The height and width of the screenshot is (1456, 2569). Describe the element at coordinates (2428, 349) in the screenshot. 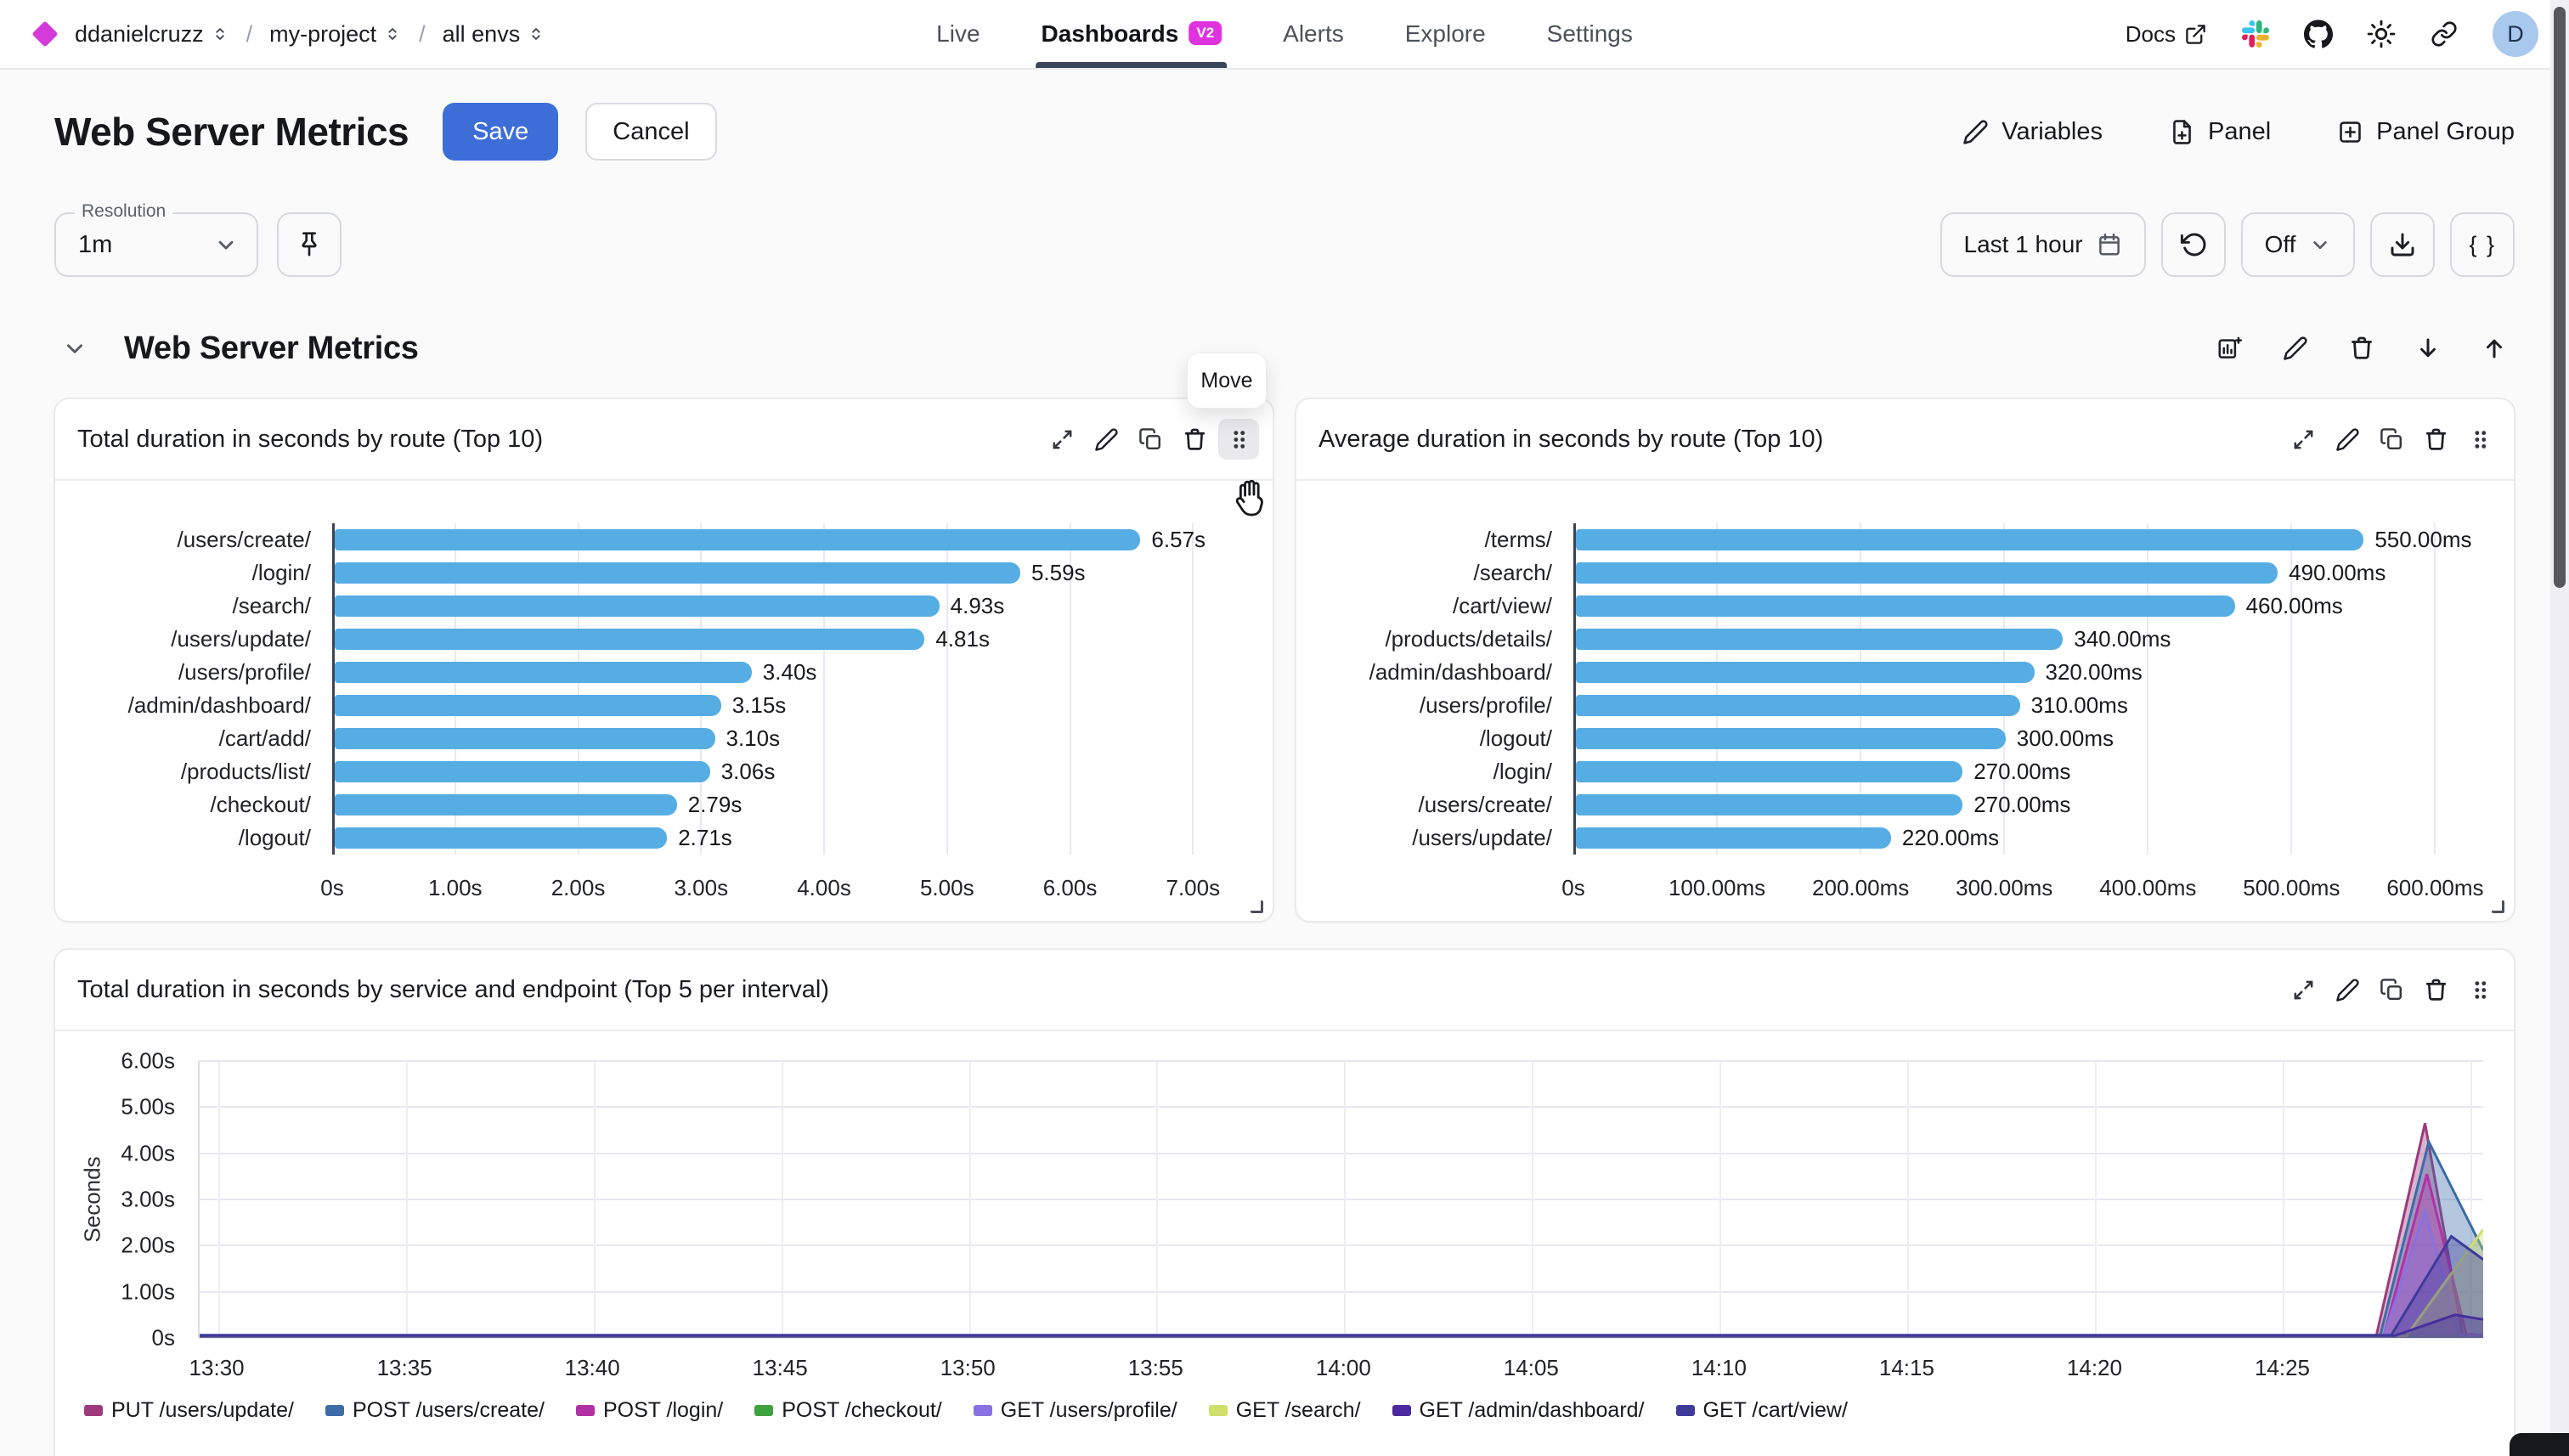

I see `move-group-down-button` at that location.